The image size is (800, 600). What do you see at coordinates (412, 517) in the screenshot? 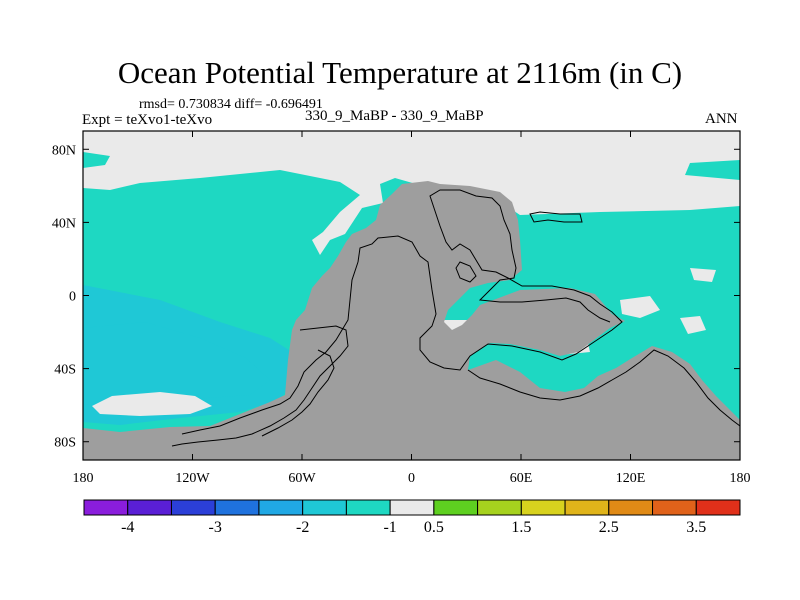
I see `colorbar: -4 -3 -2 -1 0.5 1.5 2.5 3.5` at bounding box center [412, 517].